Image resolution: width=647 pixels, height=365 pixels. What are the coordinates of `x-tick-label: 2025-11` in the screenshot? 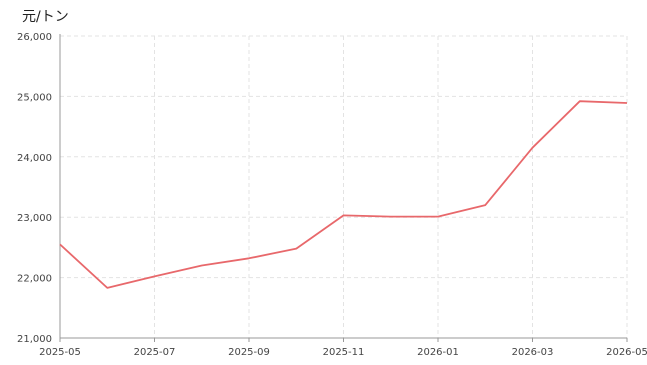 It's located at (344, 352).